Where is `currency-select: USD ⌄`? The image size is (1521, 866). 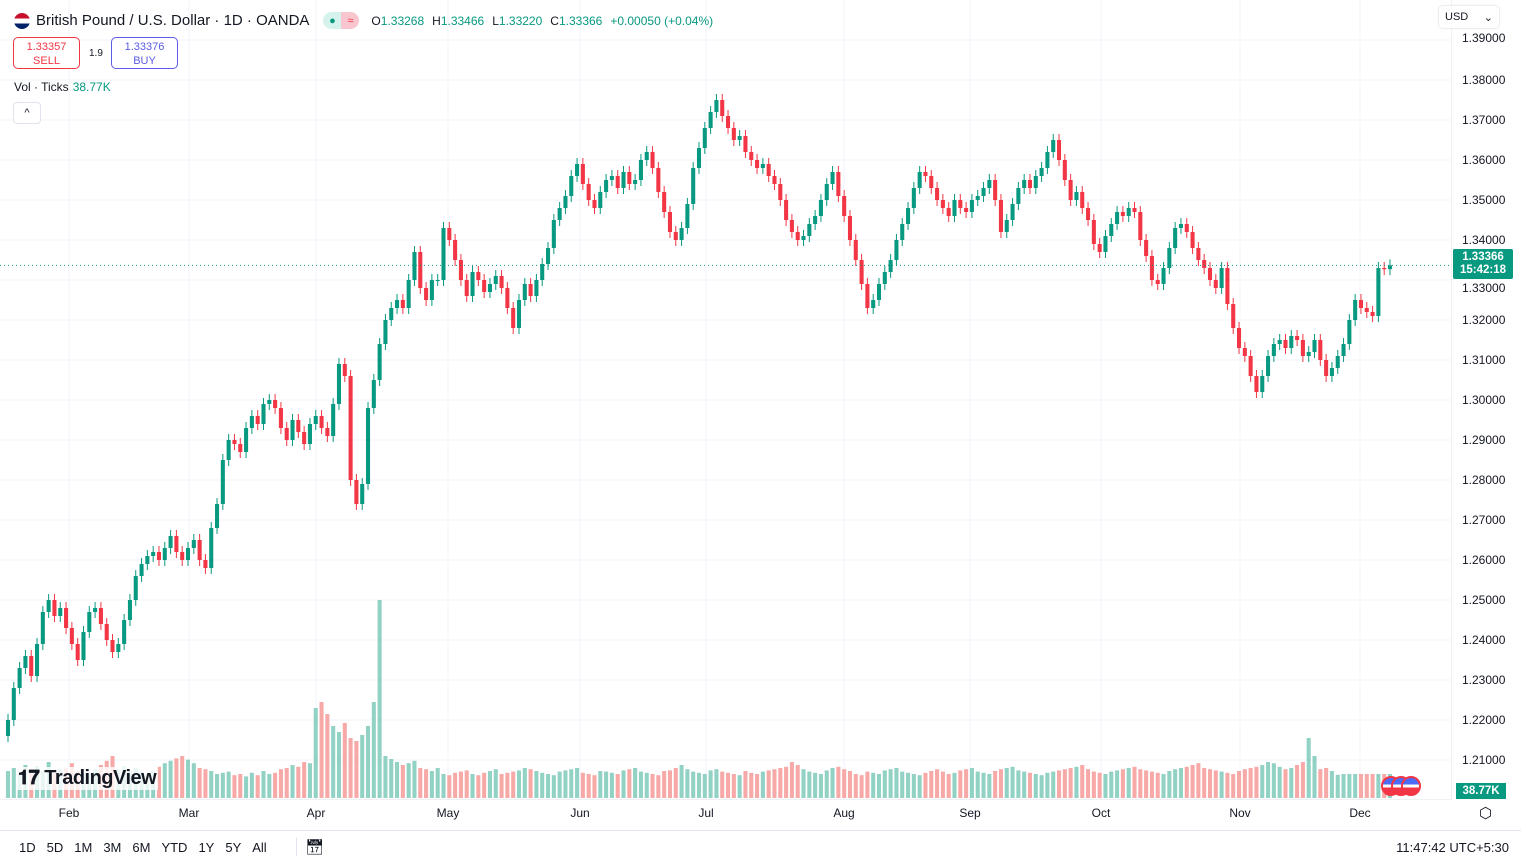
currency-select: USD ⌄ is located at coordinates (1469, 17).